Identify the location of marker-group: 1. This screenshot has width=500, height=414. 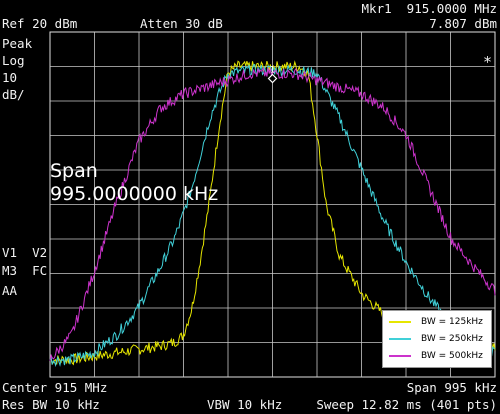
(272, 75).